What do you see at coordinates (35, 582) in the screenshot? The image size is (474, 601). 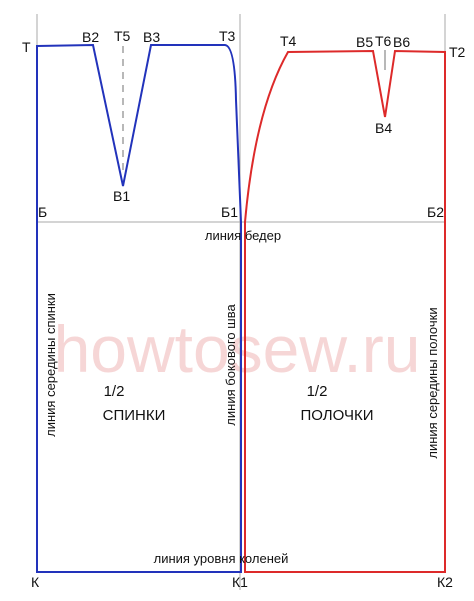 I see `point-label-k: К` at bounding box center [35, 582].